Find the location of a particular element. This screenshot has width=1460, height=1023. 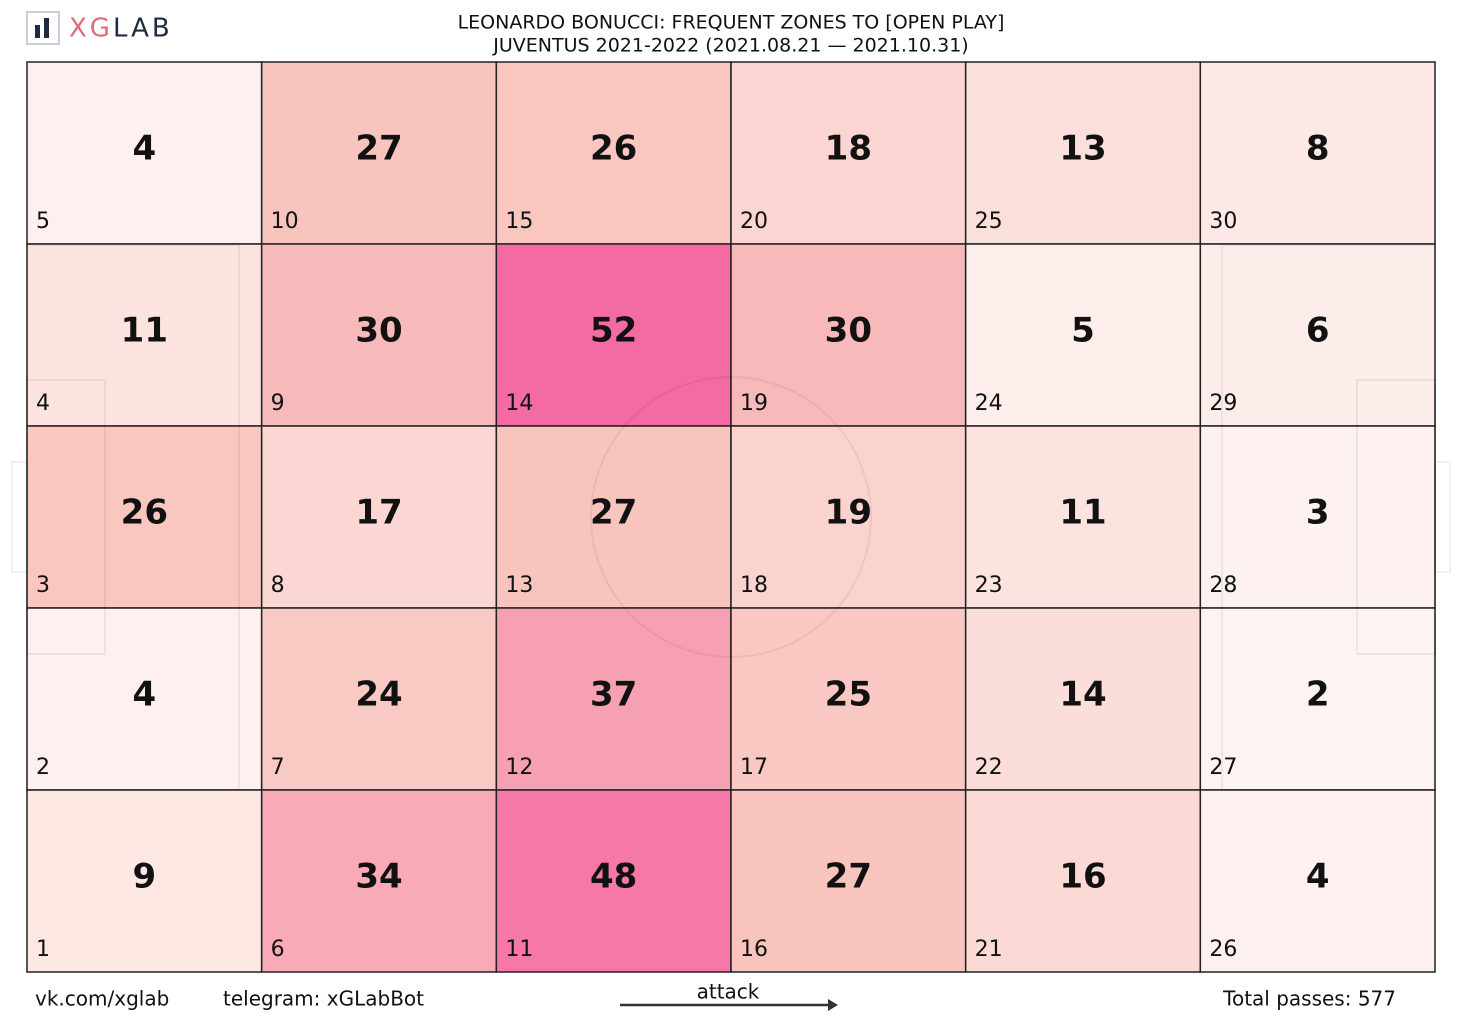

zone-label: 7 is located at coordinates (278, 767).